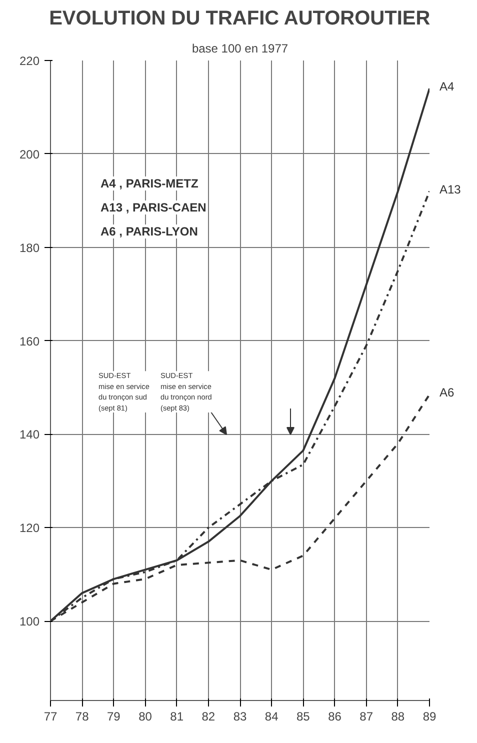  What do you see at coordinates (51, 717) in the screenshot?
I see `x-tick-label: 77` at bounding box center [51, 717].